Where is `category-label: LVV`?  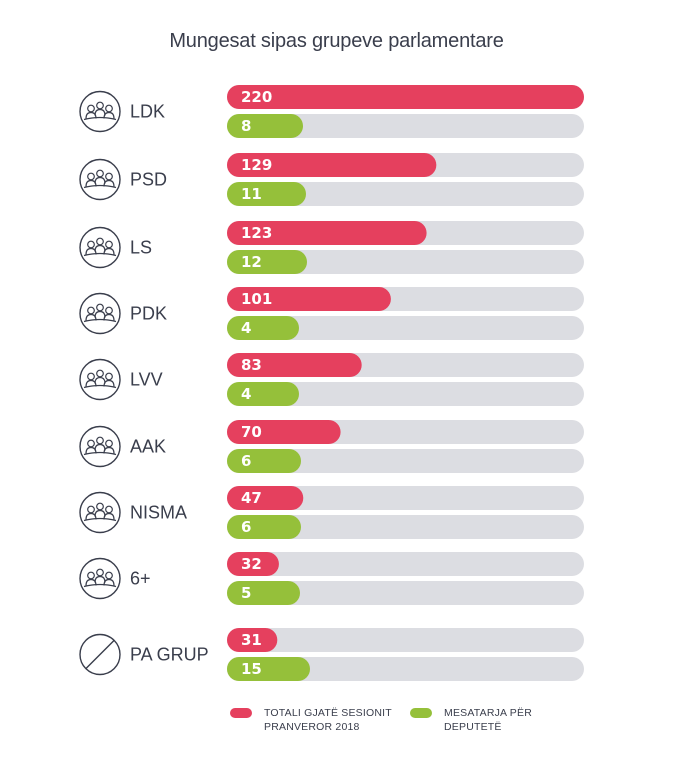 category-label: LVV is located at coordinates (146, 380).